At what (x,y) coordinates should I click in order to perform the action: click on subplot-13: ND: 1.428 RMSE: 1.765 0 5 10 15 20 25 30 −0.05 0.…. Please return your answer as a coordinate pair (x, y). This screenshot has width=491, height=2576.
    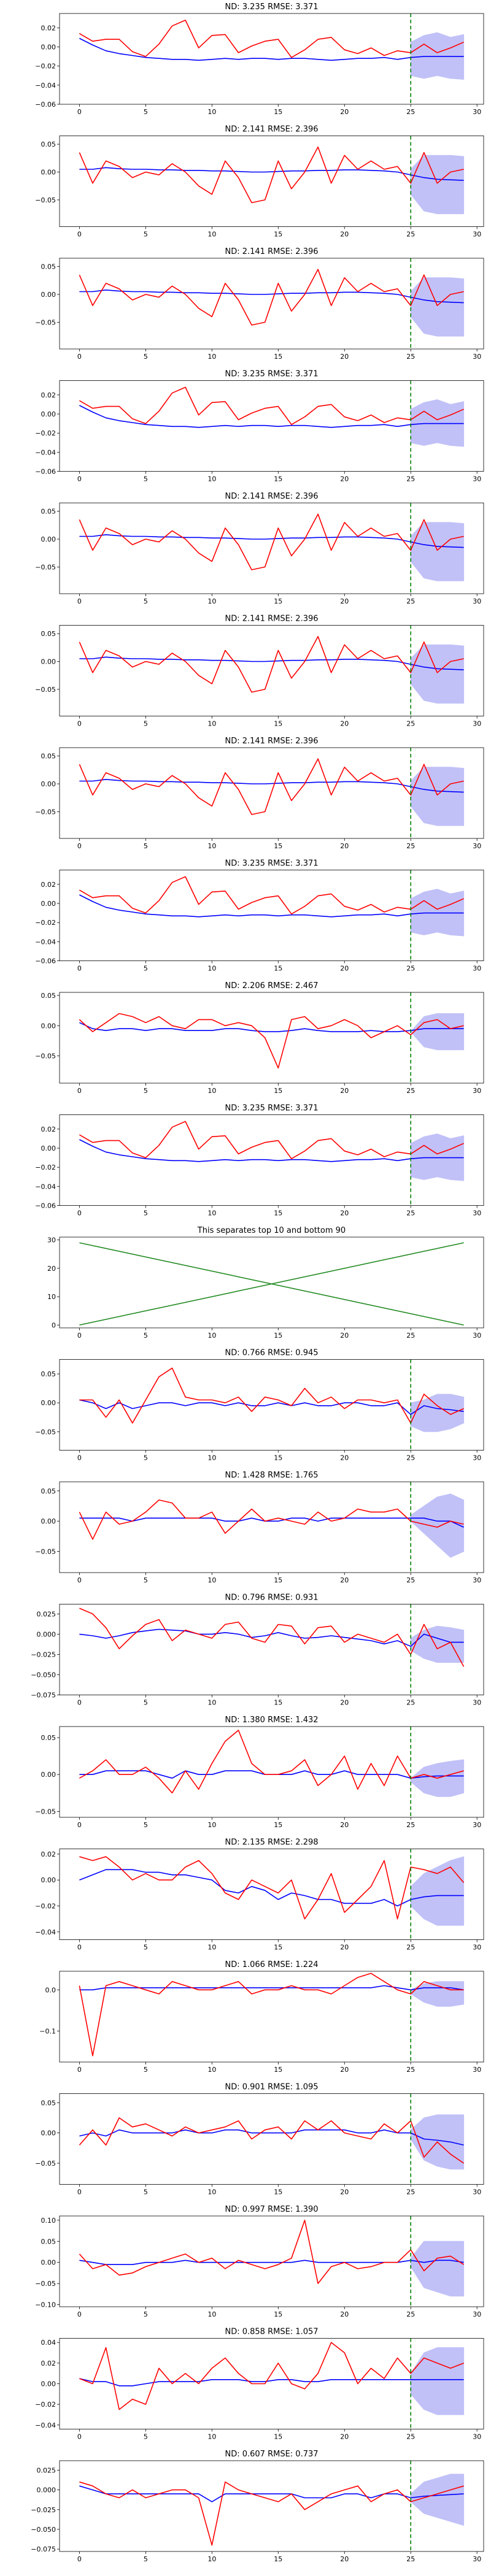
    Looking at the image, I should click on (260, 1527).